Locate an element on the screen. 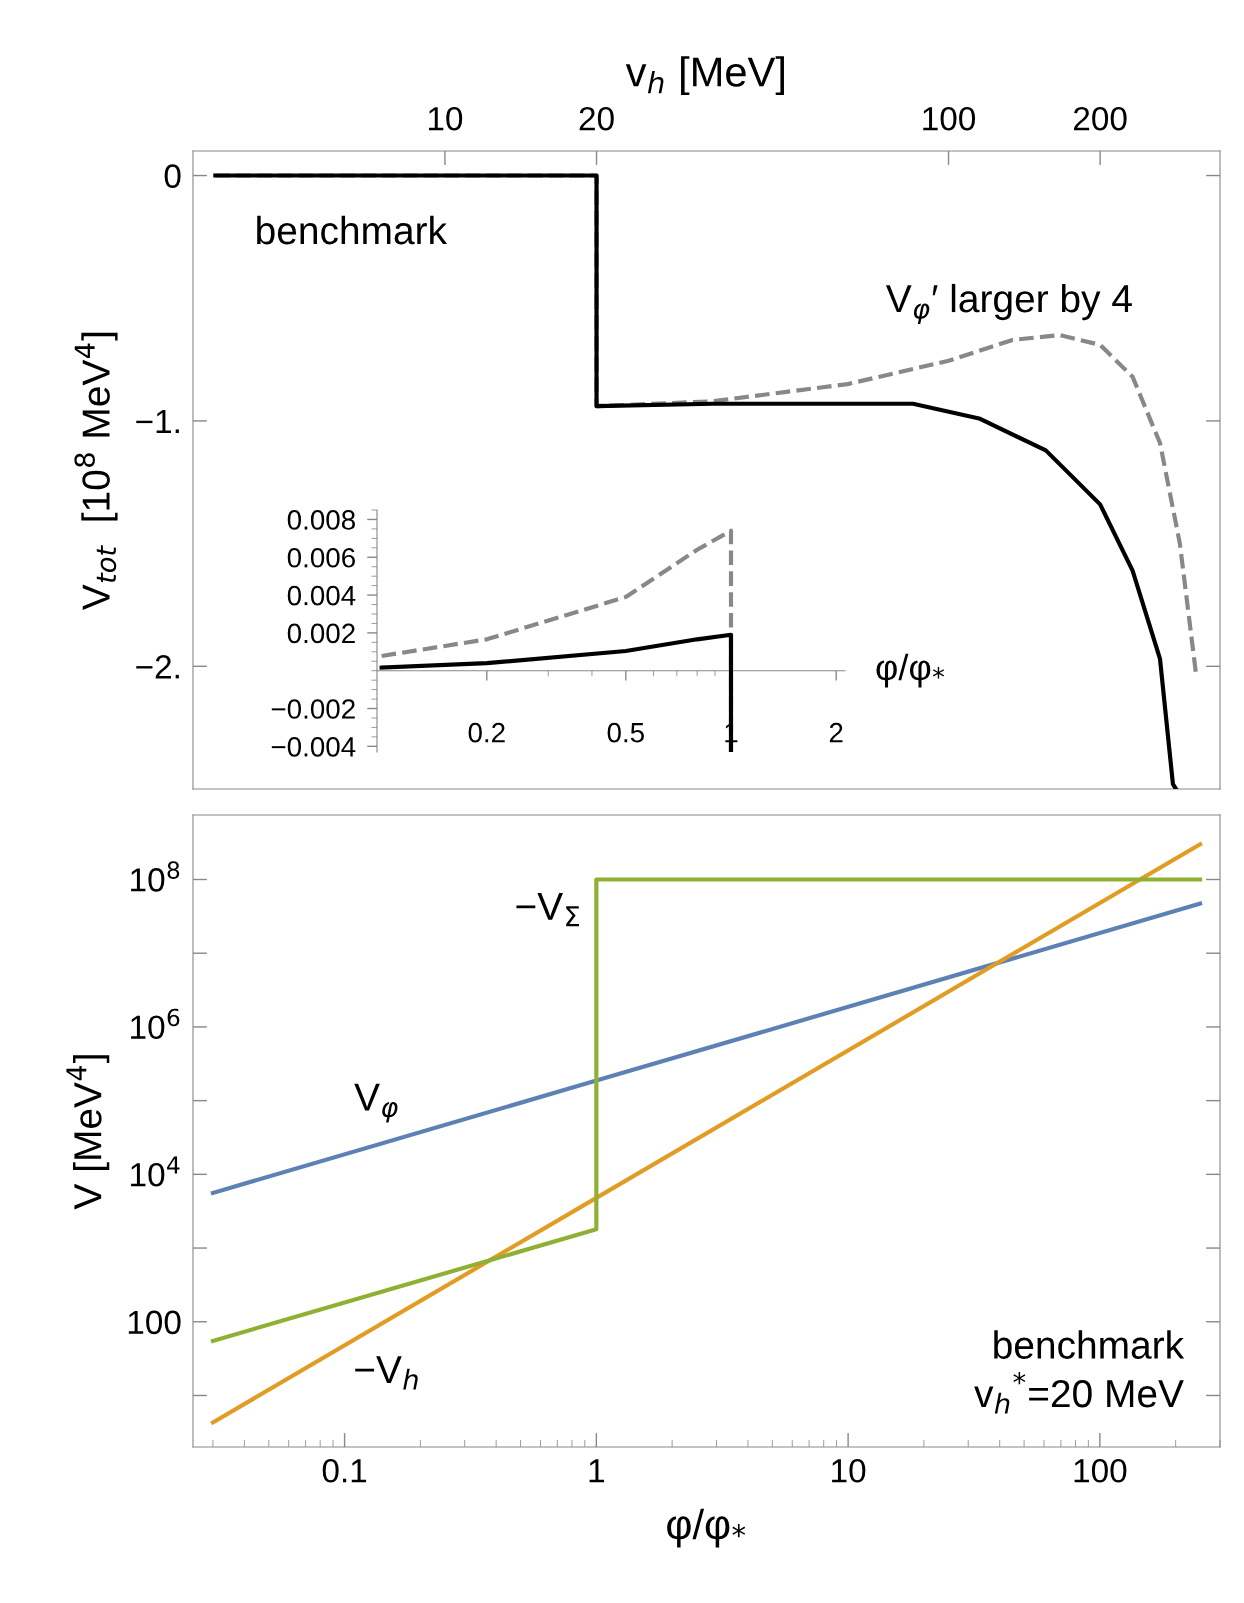  annotation: V$_{φ}$′ larger by 4 is located at coordinates (1008, 304).